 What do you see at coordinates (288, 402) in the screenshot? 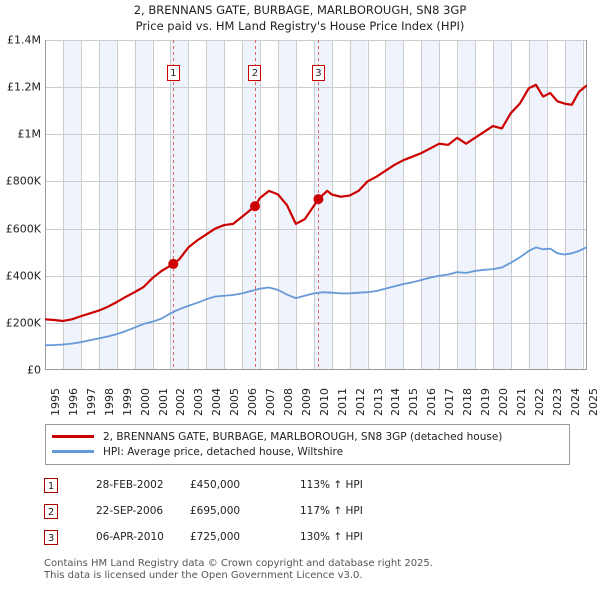
I see `x-tick-label: 2008` at bounding box center [288, 402].